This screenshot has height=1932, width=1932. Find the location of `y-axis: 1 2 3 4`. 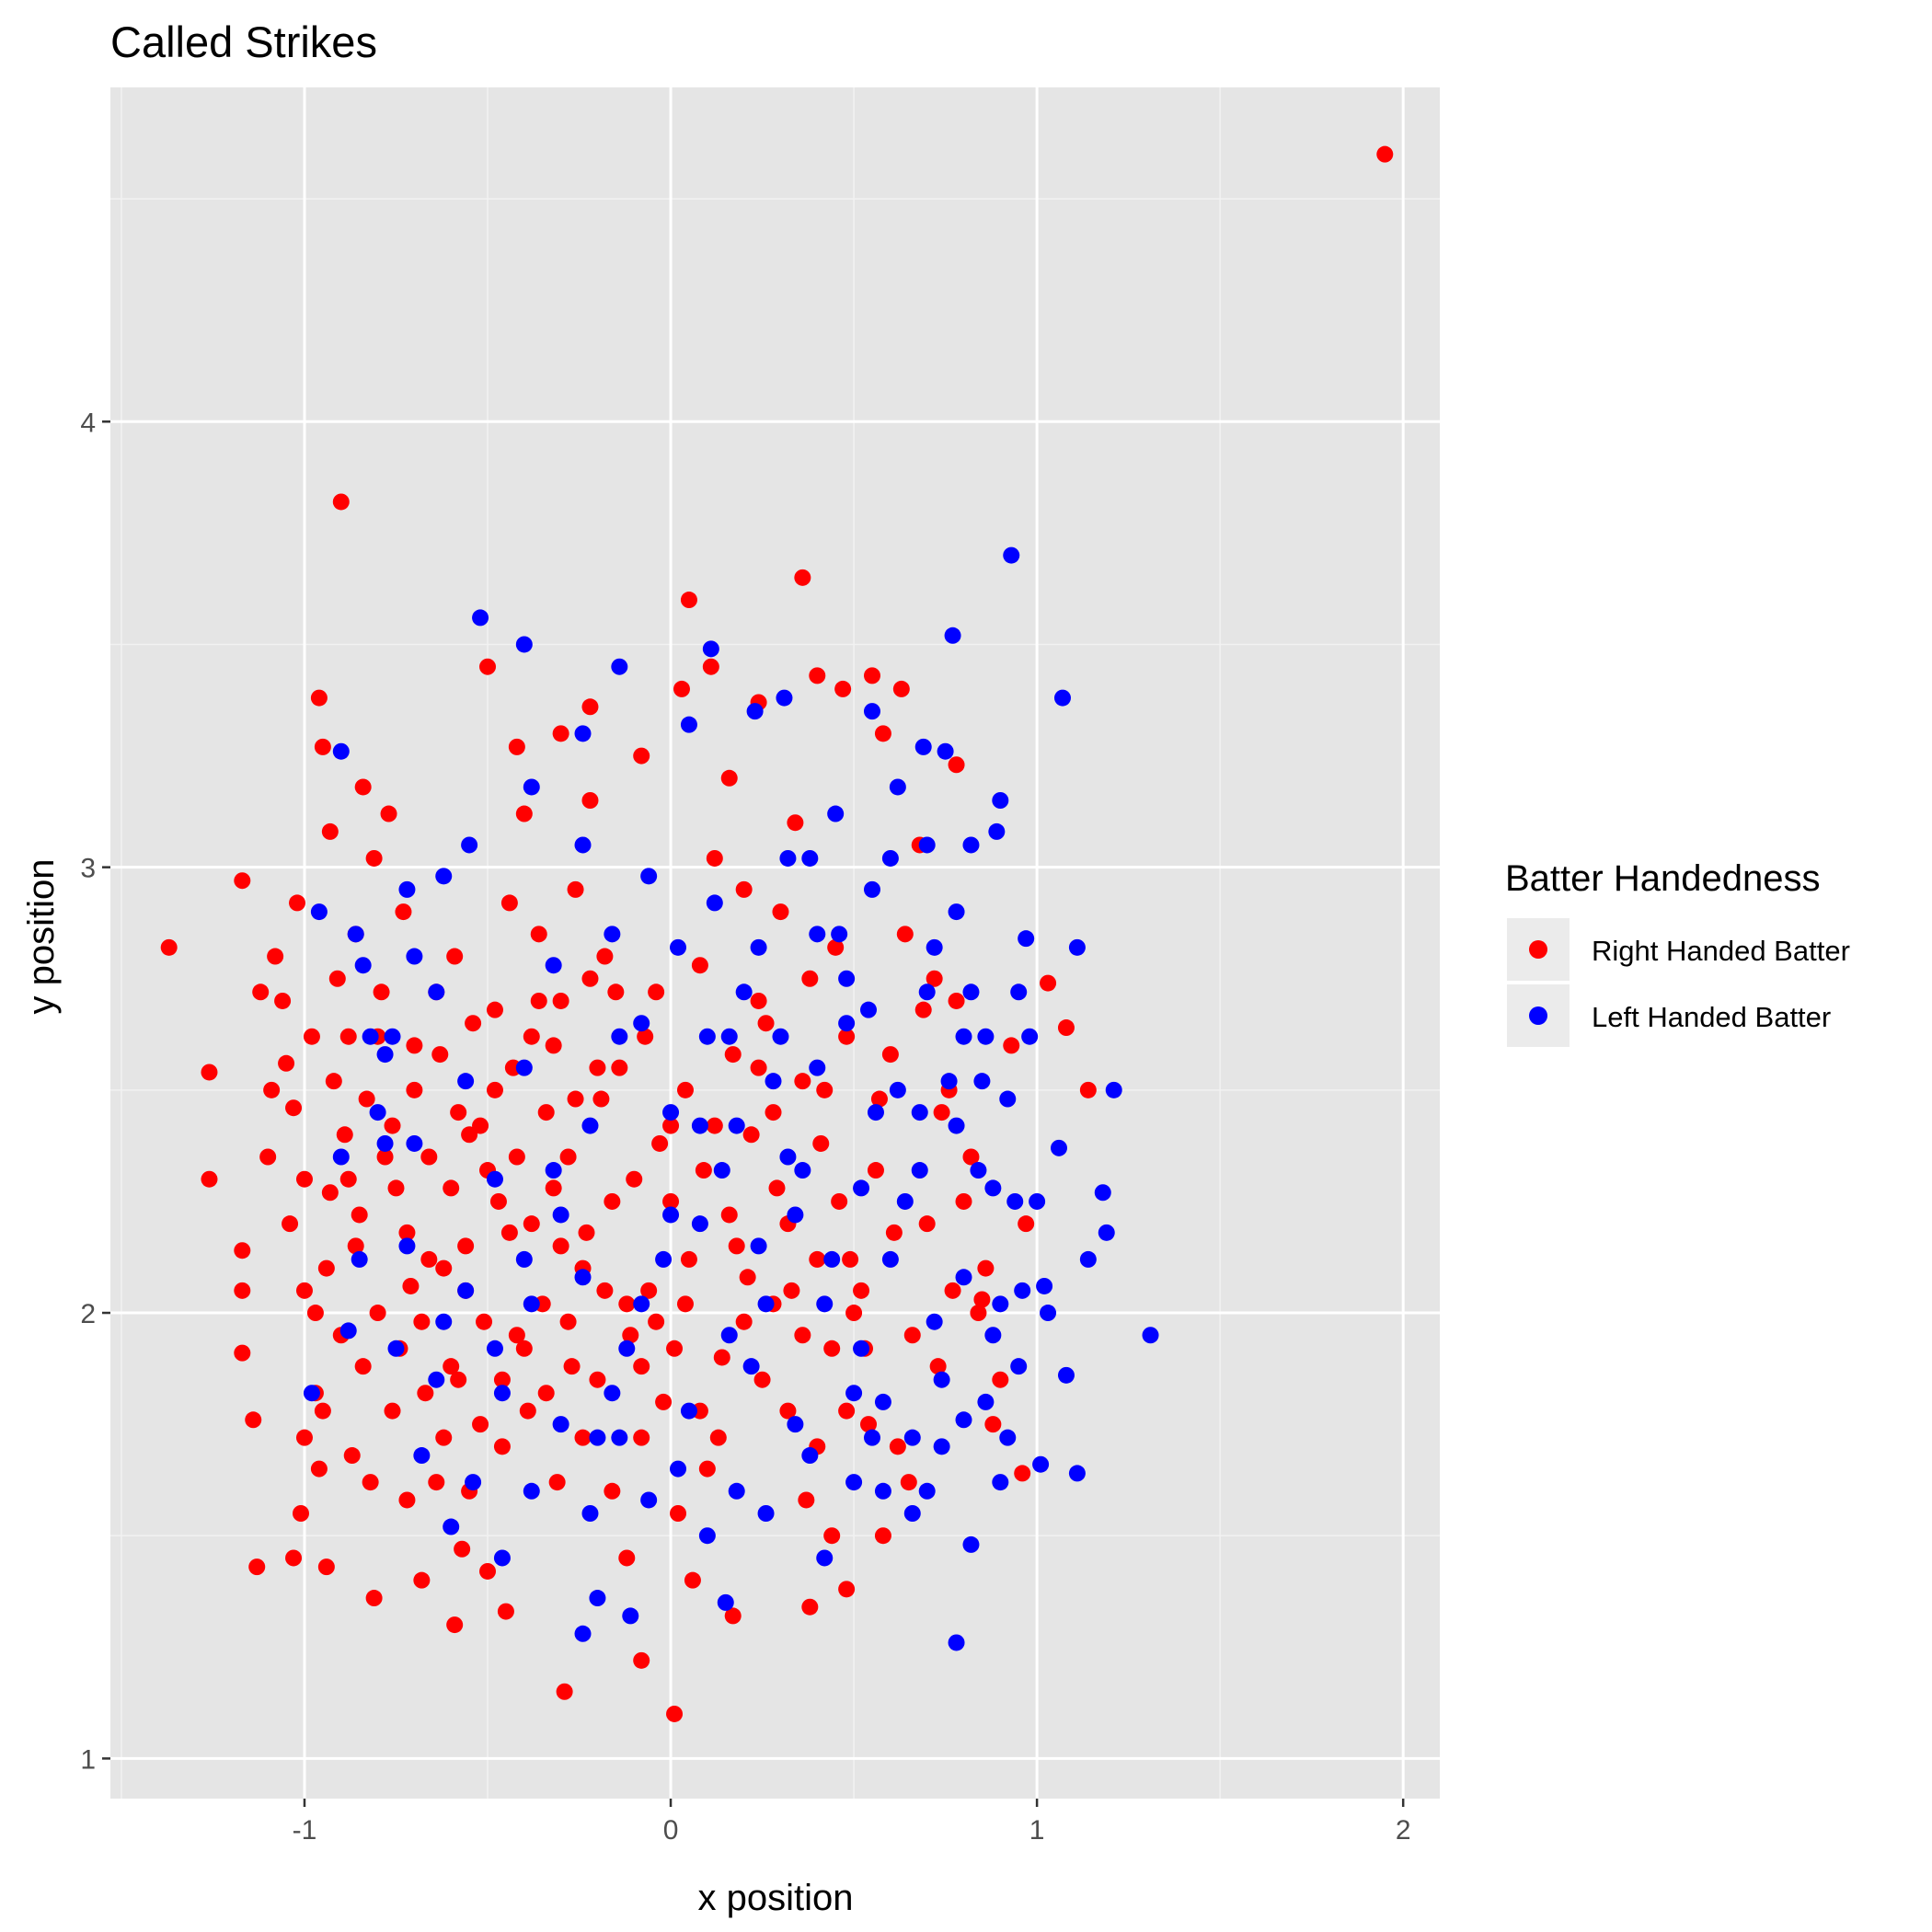

y-axis: 1 2 3 4 is located at coordinates (95, 1091).